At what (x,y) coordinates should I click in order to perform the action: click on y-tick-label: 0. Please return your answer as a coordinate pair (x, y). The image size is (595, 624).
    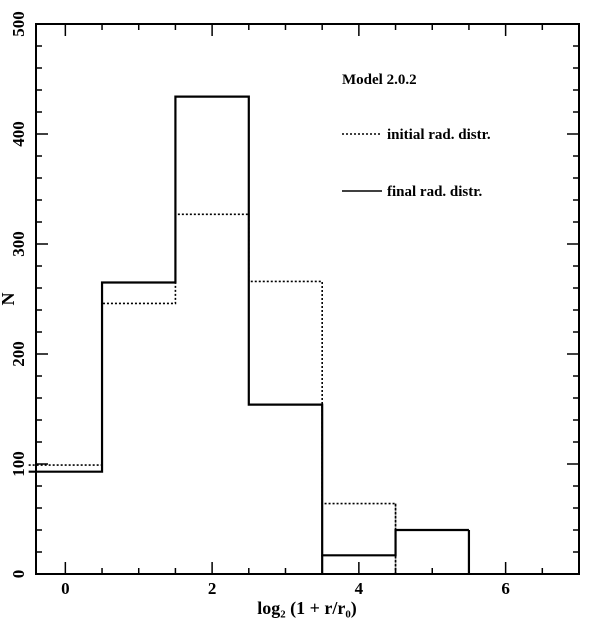
    Looking at the image, I should click on (18, 574).